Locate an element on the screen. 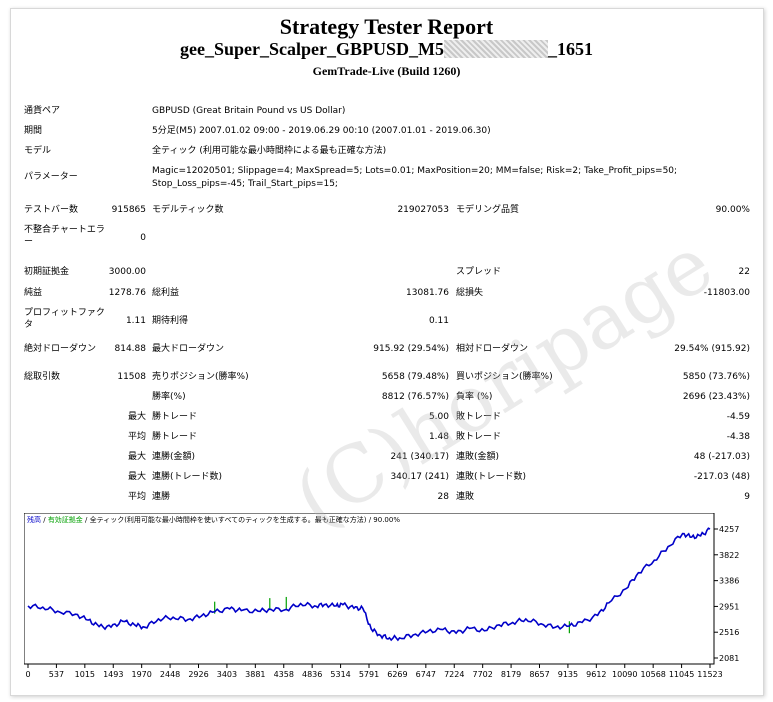  x-tick-label: 0 is located at coordinates (27, 674).